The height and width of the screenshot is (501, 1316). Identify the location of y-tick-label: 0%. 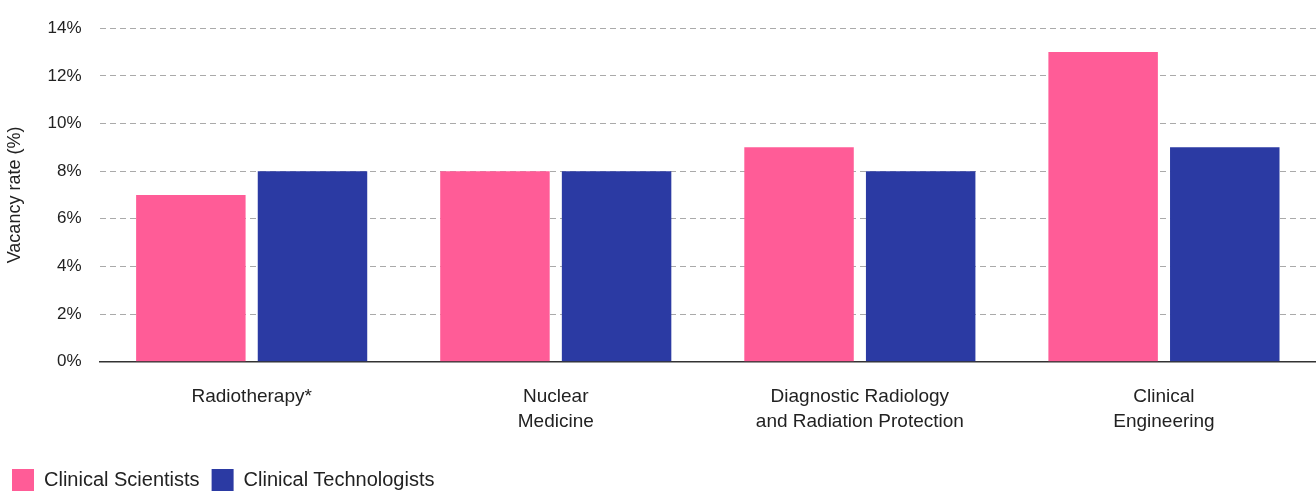
(69, 361).